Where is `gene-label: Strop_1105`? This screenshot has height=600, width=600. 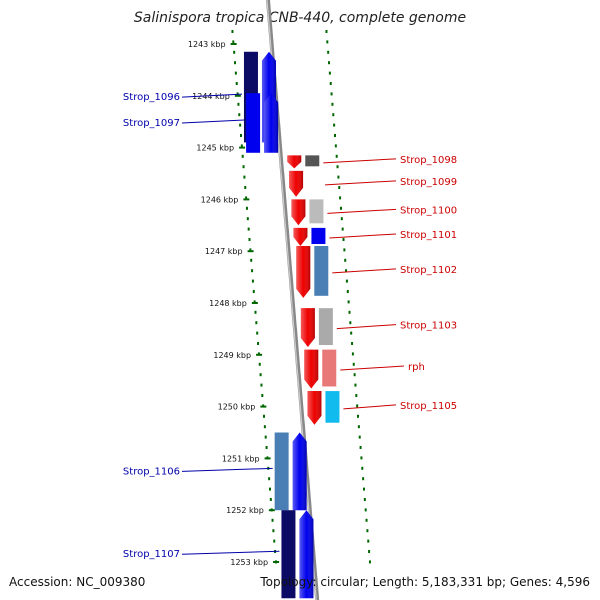 gene-label: Strop_1105 is located at coordinates (428, 406).